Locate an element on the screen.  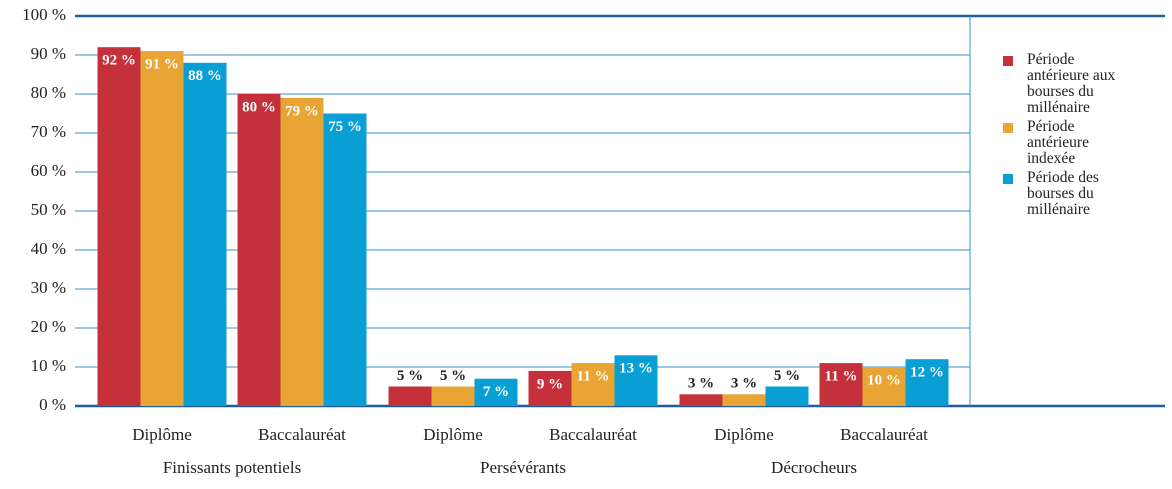
legend-item: Période antérieure indexée is located at coordinates (1083, 143).